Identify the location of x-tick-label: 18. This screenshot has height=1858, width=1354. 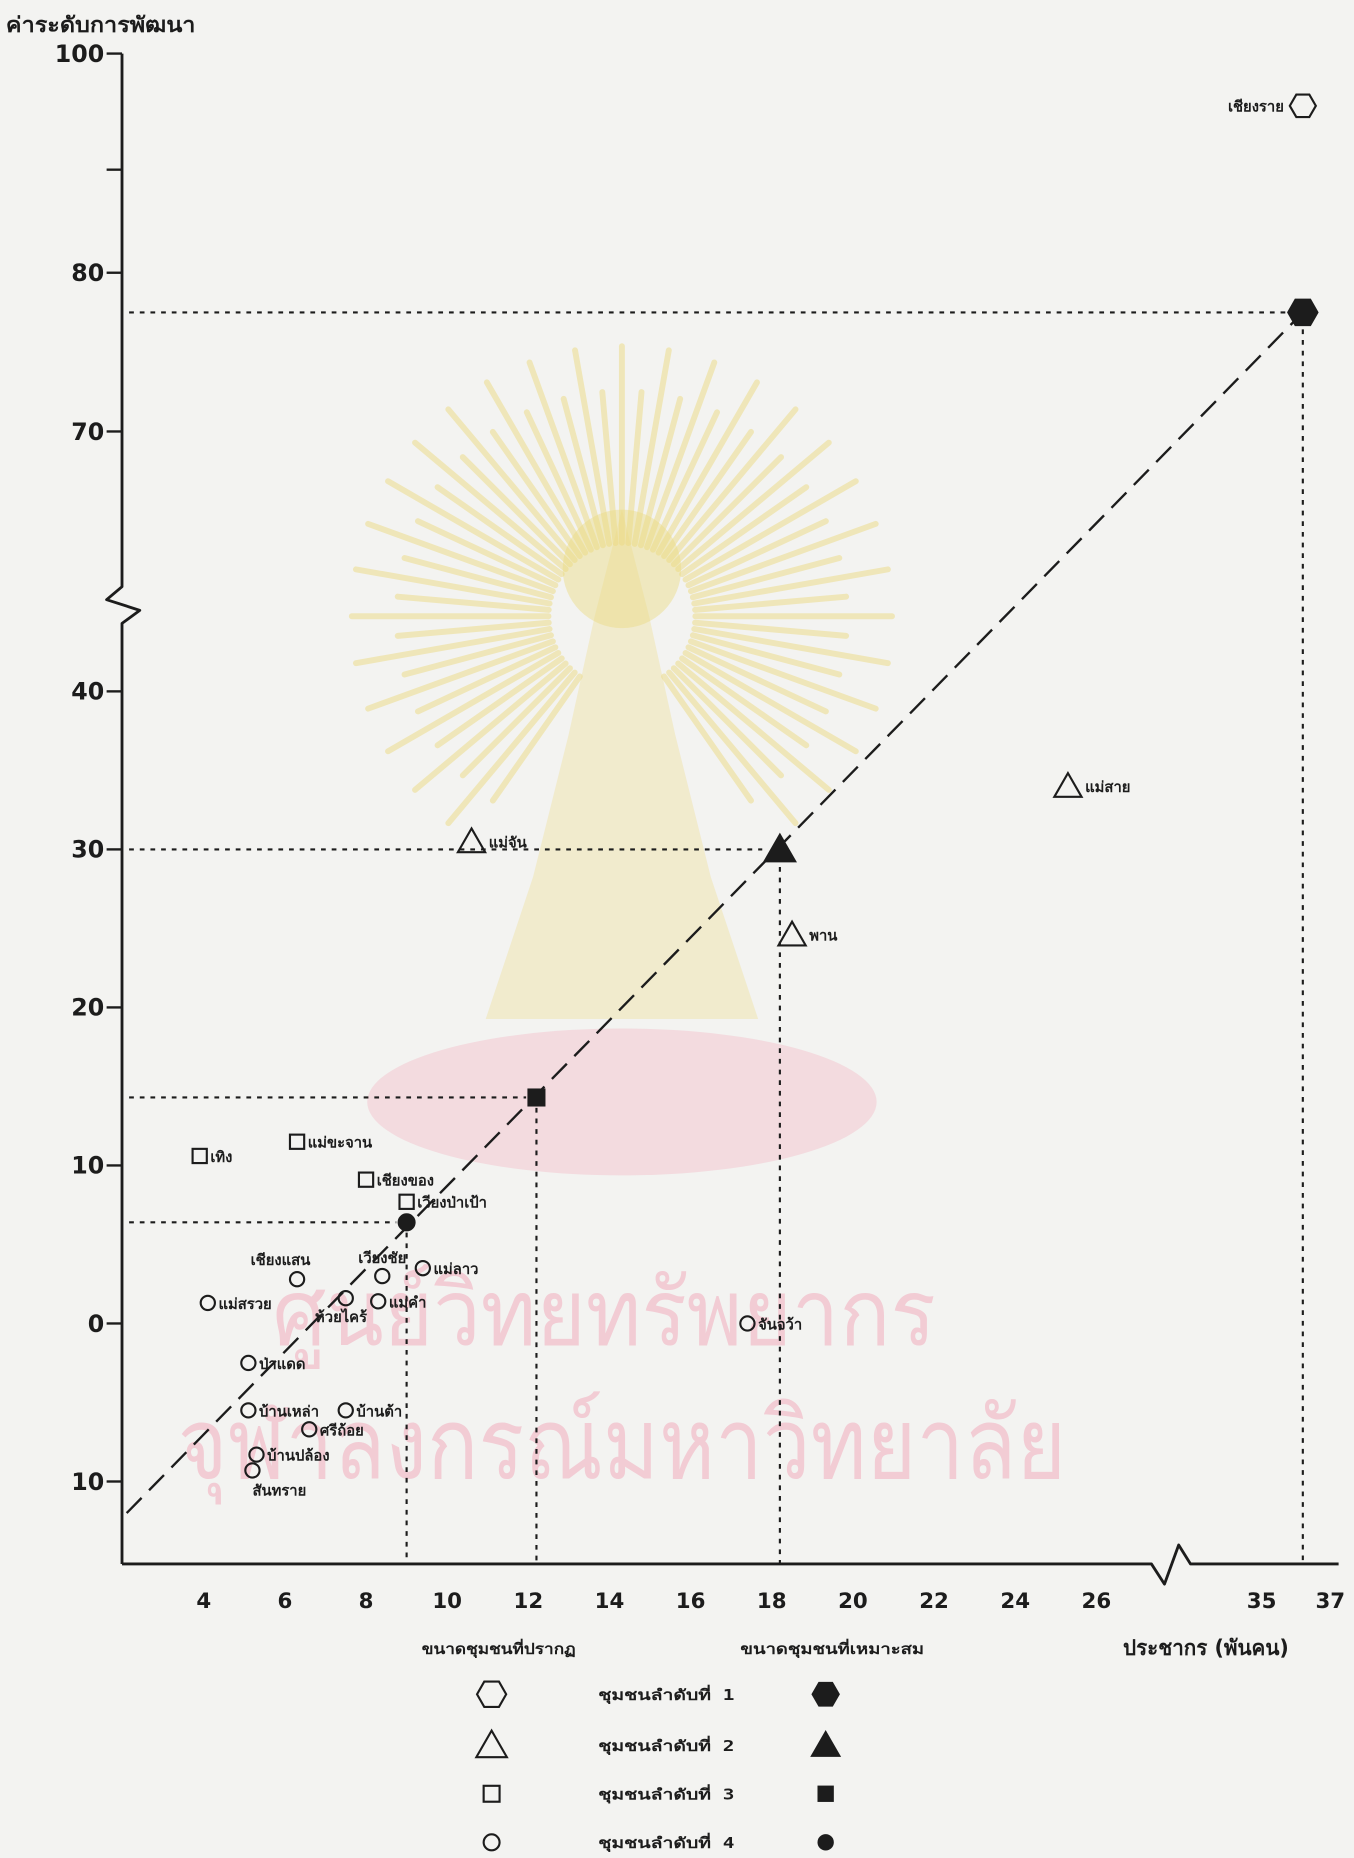
(772, 1601).